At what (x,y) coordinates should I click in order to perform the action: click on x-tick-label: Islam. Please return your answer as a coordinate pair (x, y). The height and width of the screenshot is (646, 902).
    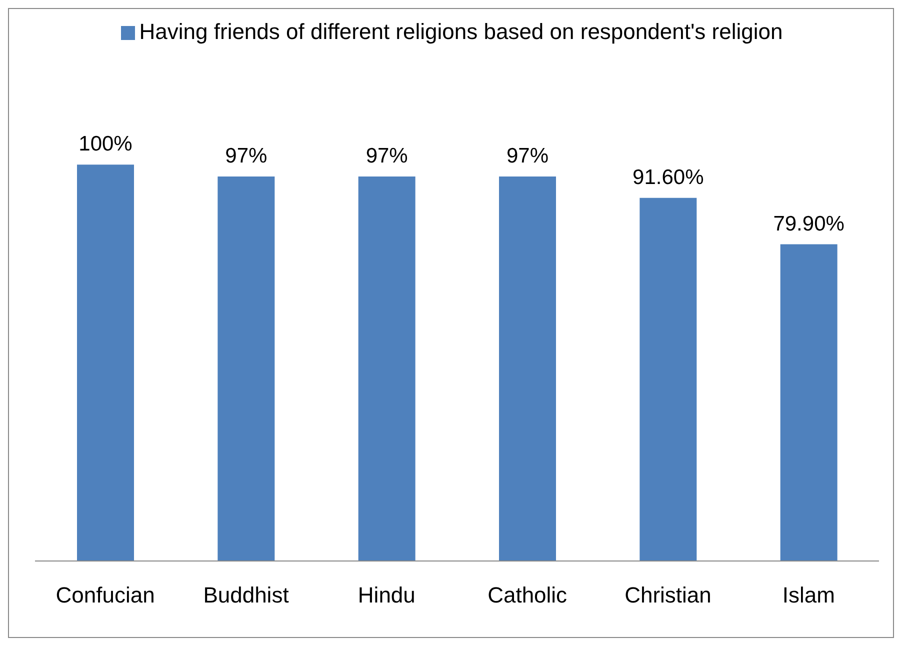
    Looking at the image, I should click on (808, 595).